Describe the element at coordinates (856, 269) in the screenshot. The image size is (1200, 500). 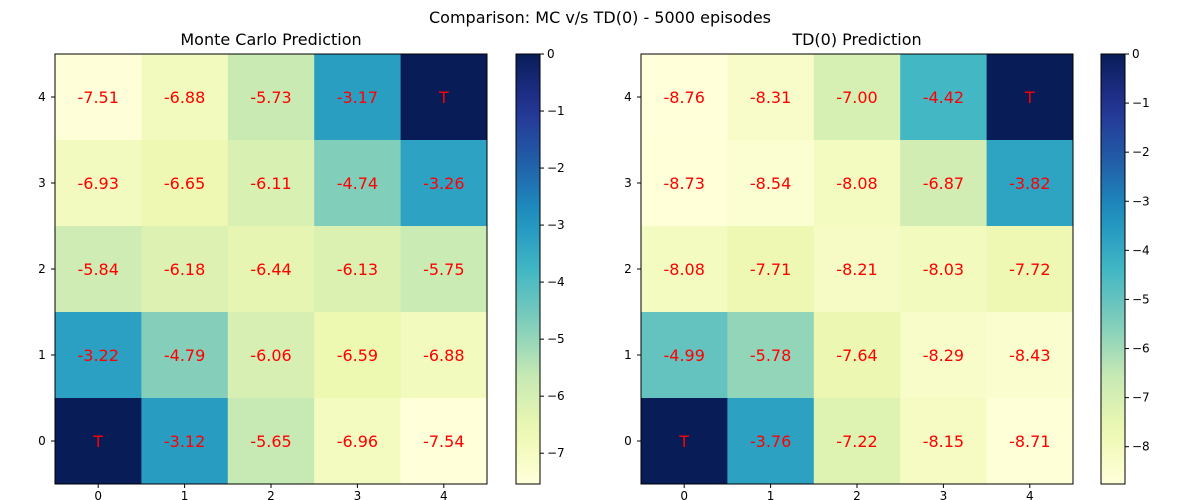
I see `cell-value-label: -8.21` at that location.